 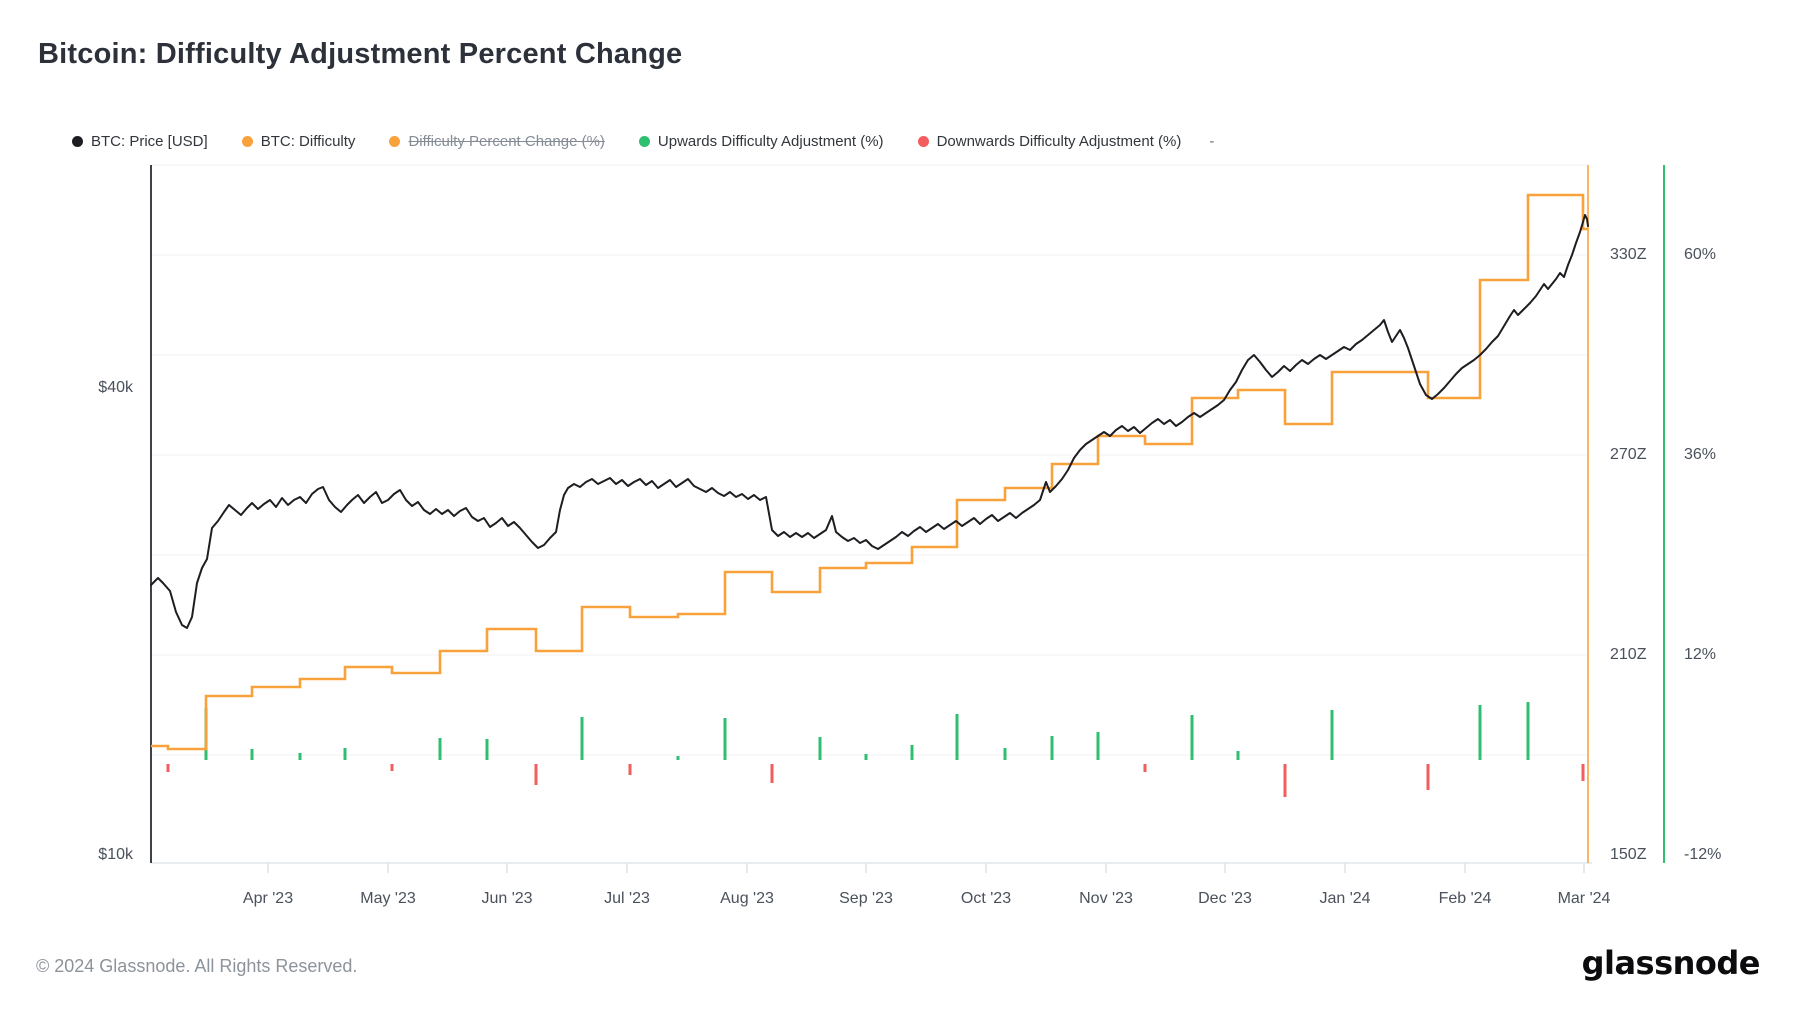 I want to click on copyright-text: © 2024 Glassnode. All Rights Reserved., so click(x=197, y=966).